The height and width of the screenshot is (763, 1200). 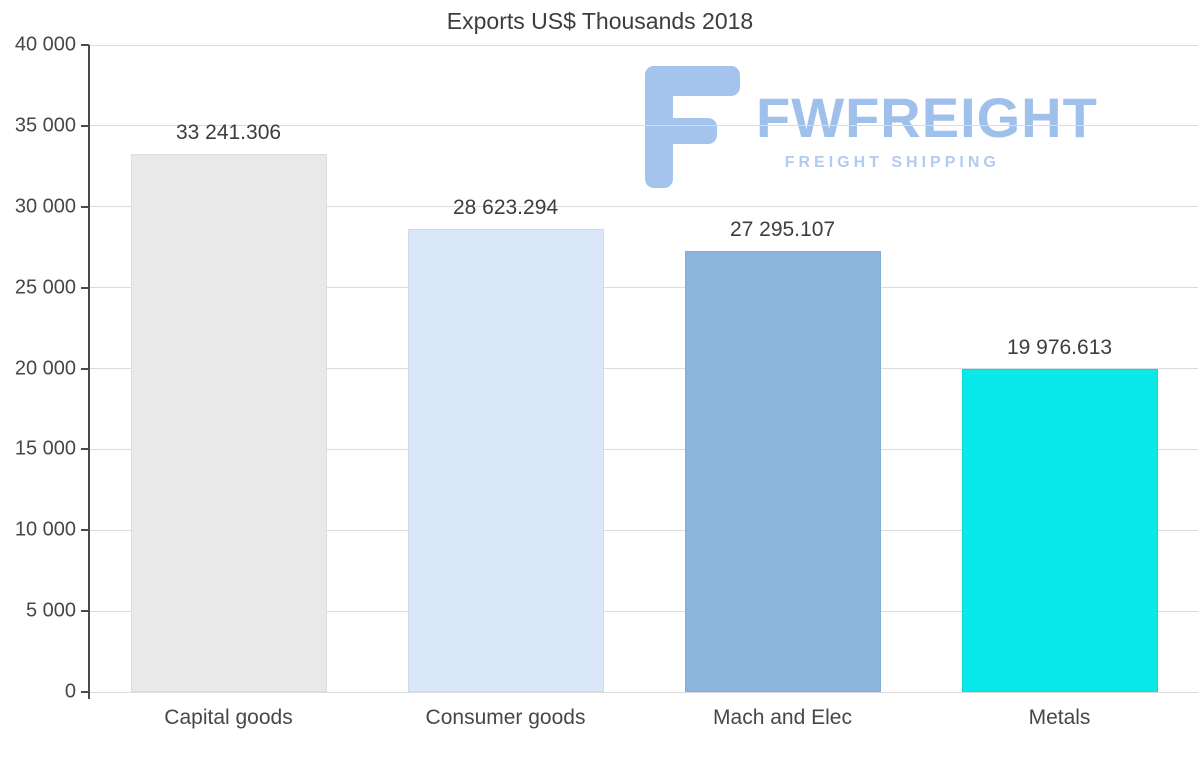 I want to click on y-tick-label: 0, so click(x=70, y=691).